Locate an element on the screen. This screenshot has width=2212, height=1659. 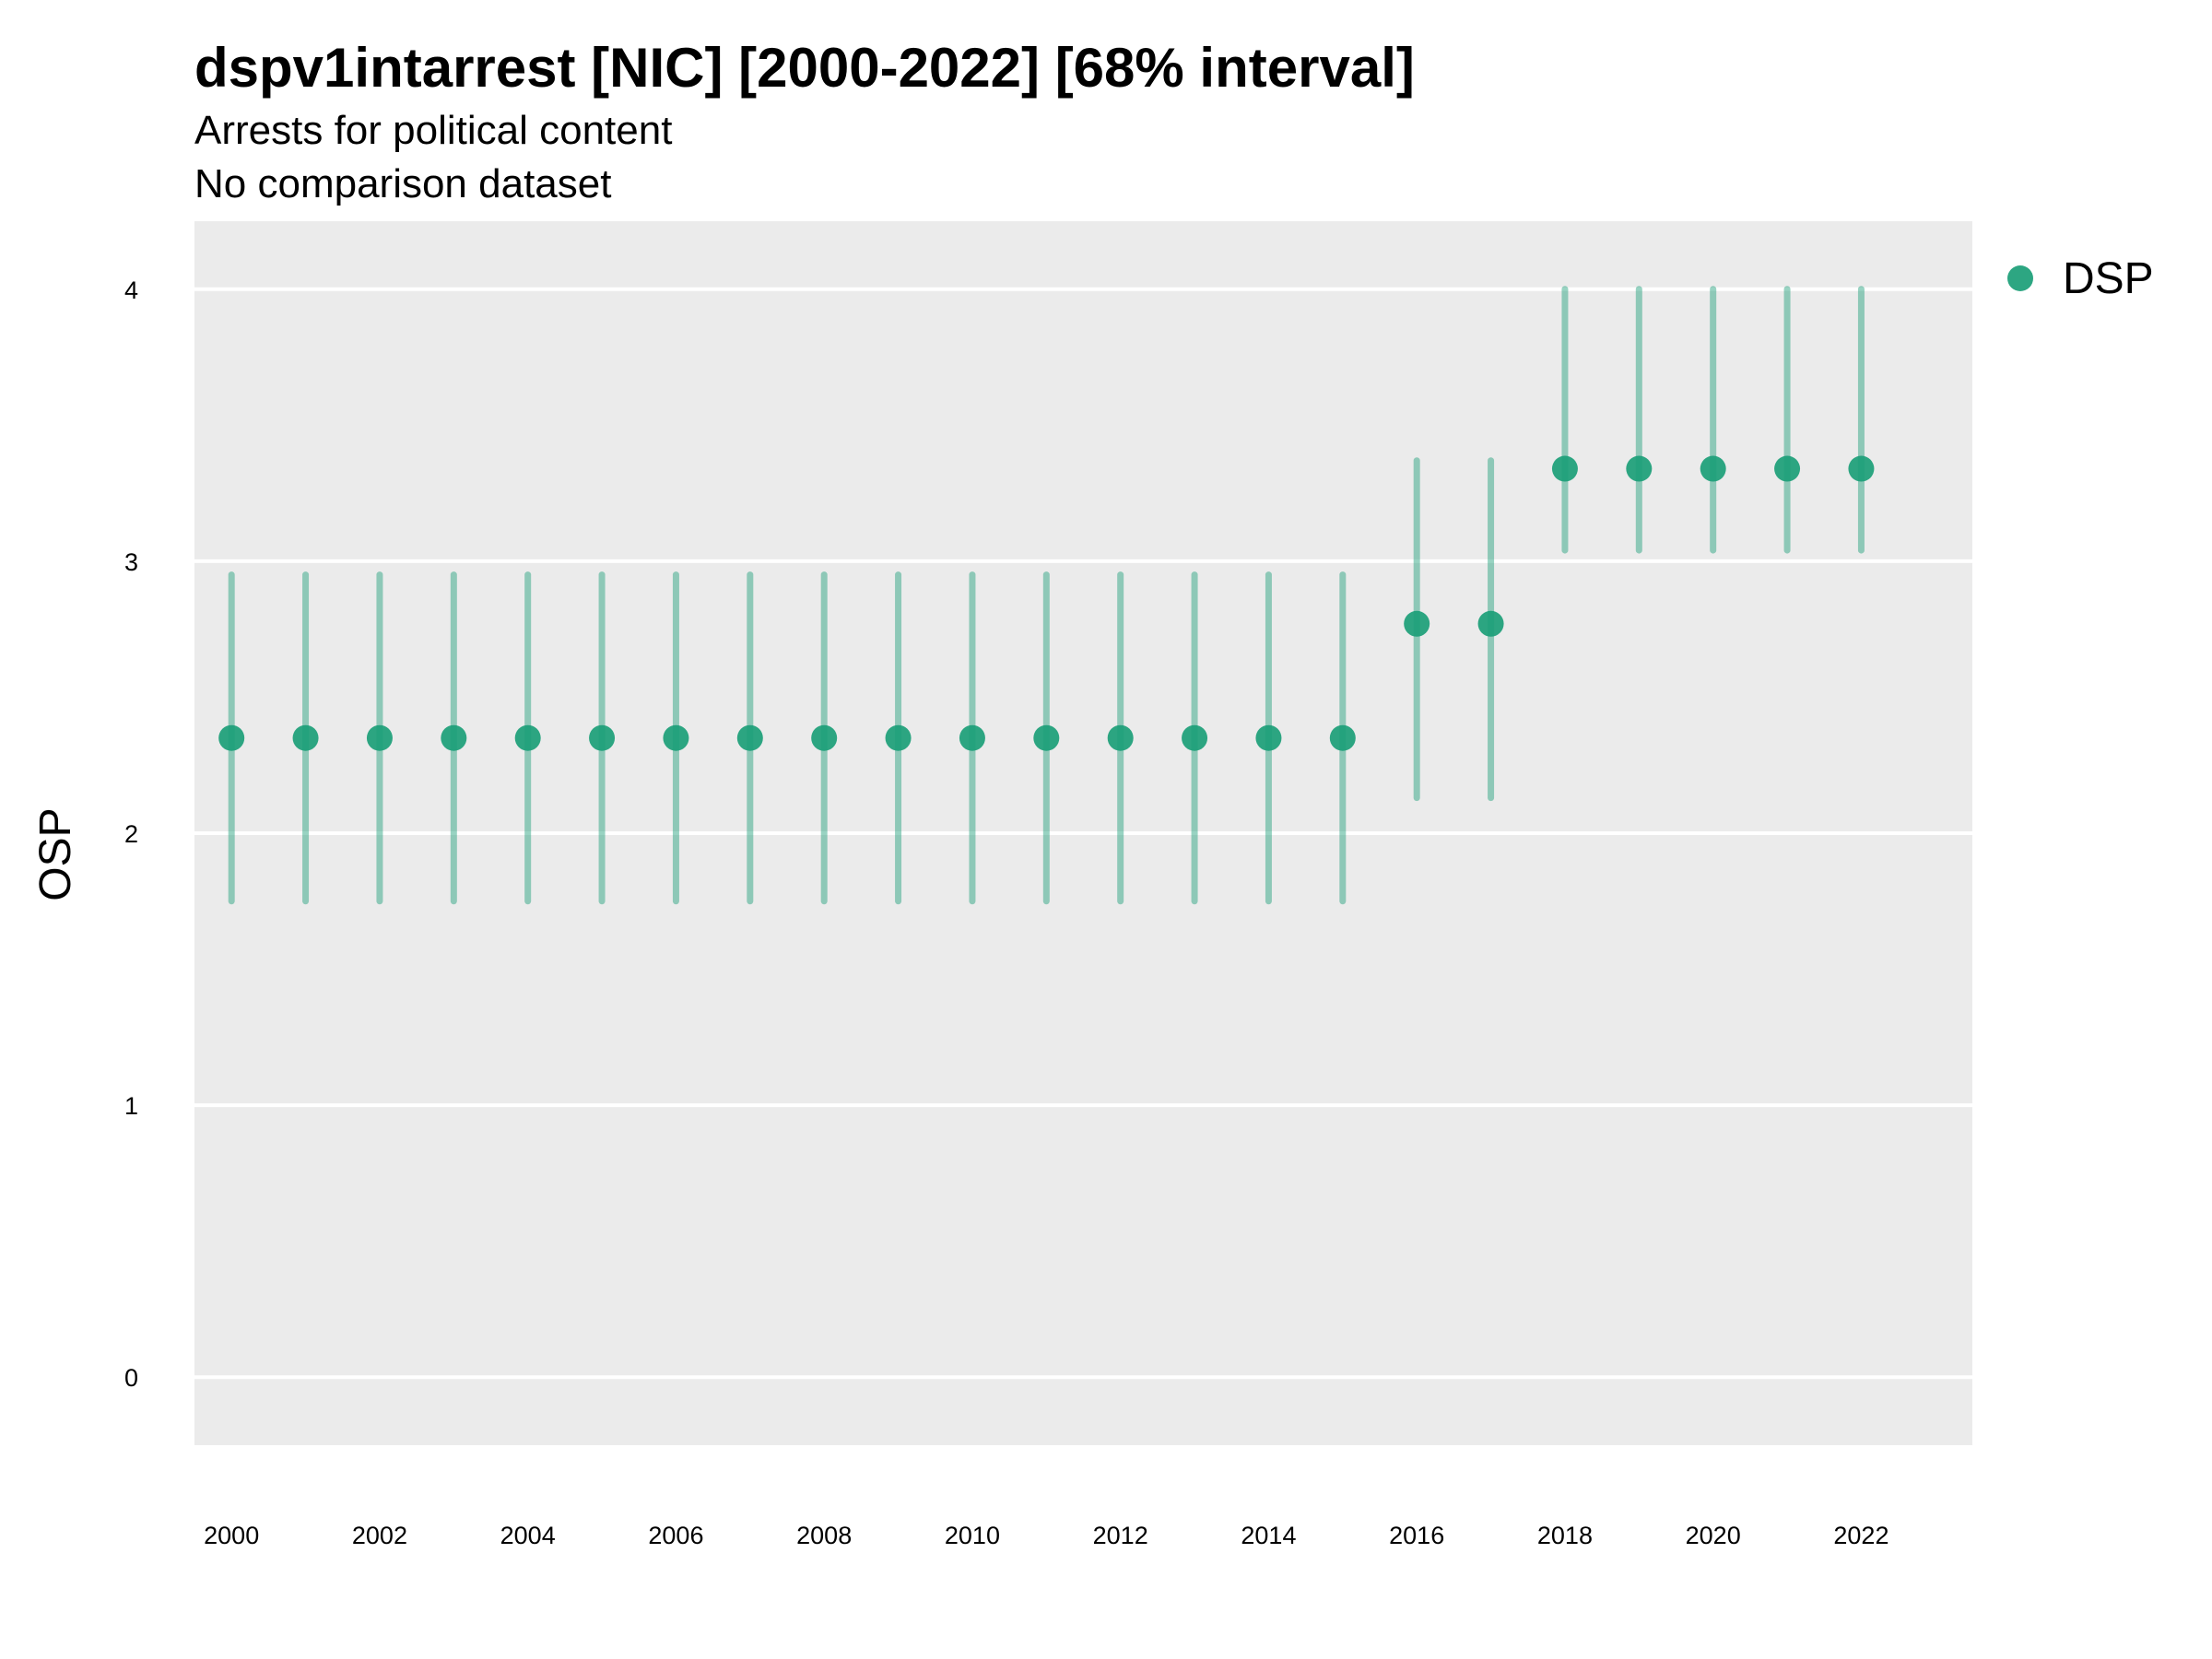
y-axis-label: OSP is located at coordinates (55, 853).